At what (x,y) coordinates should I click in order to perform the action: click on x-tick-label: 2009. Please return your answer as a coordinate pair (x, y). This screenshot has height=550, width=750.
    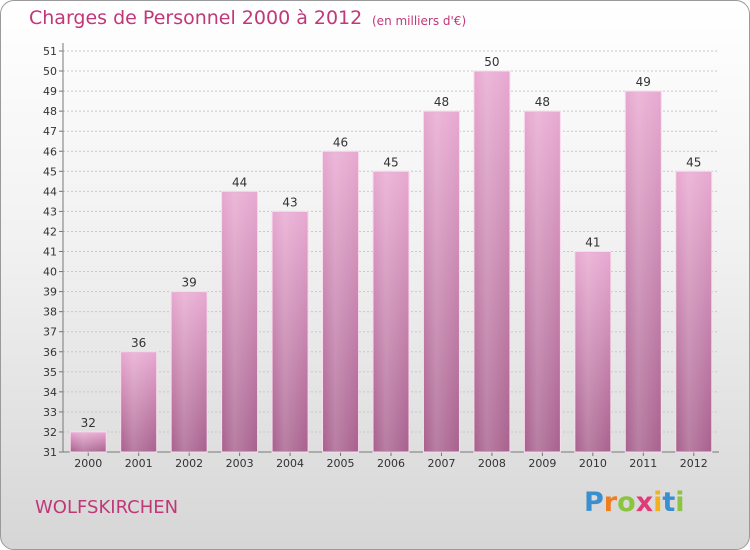
    Looking at the image, I should click on (542, 463).